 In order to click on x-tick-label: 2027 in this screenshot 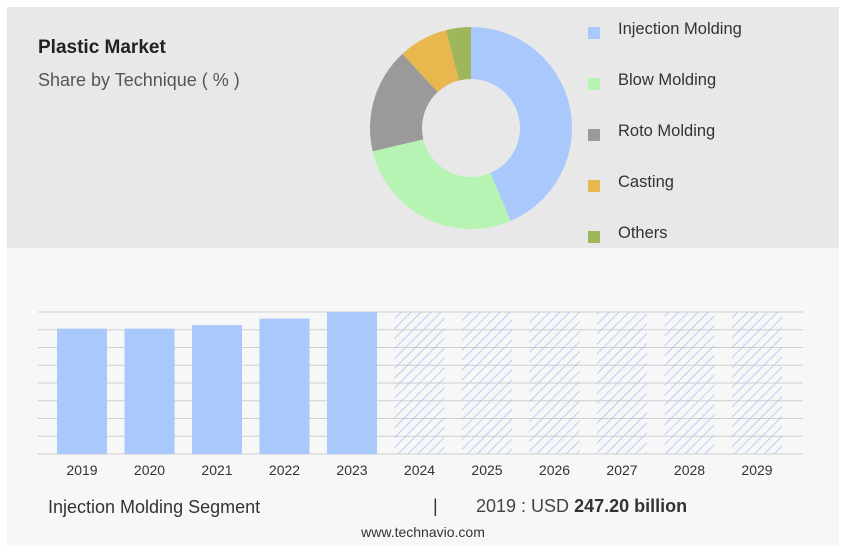, I will do `click(621, 470)`.